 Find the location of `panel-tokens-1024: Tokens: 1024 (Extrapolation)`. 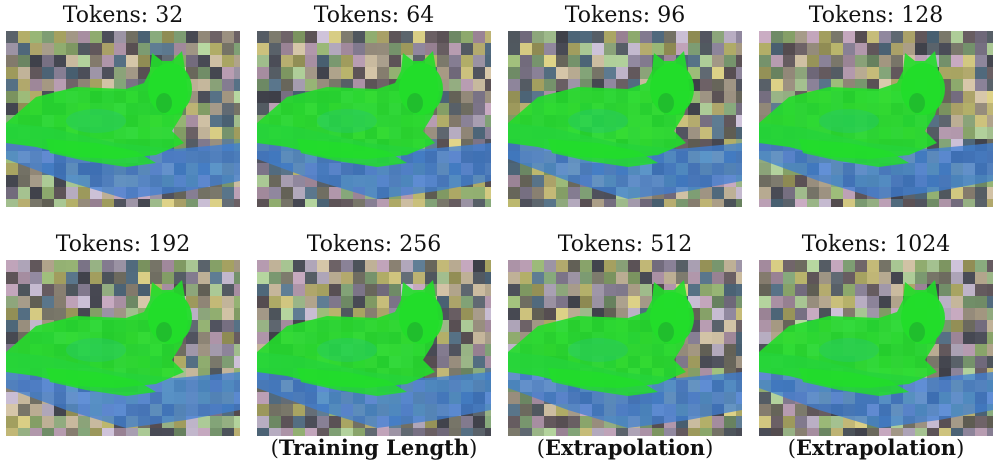

panel-tokens-1024: Tokens: 1024 (Extrapolation) is located at coordinates (876, 347).